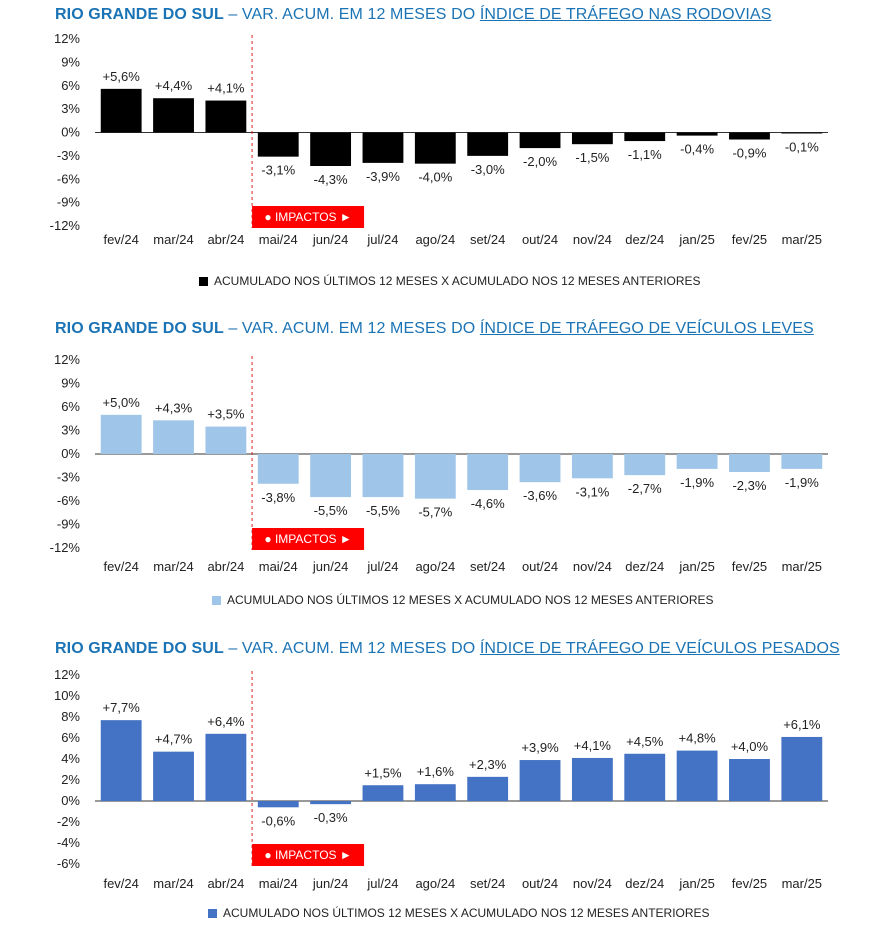 Image resolution: width=886 pixels, height=942 pixels. What do you see at coordinates (278, 497) in the screenshot?
I see `data-label: -3,8%` at bounding box center [278, 497].